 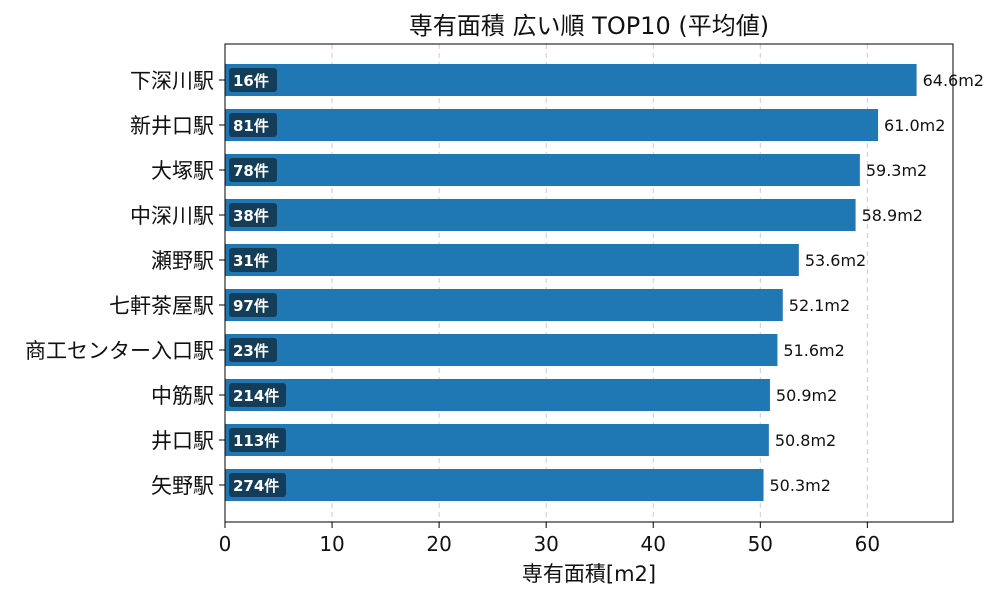 I want to click on count-label: 97件, so click(x=251, y=306).